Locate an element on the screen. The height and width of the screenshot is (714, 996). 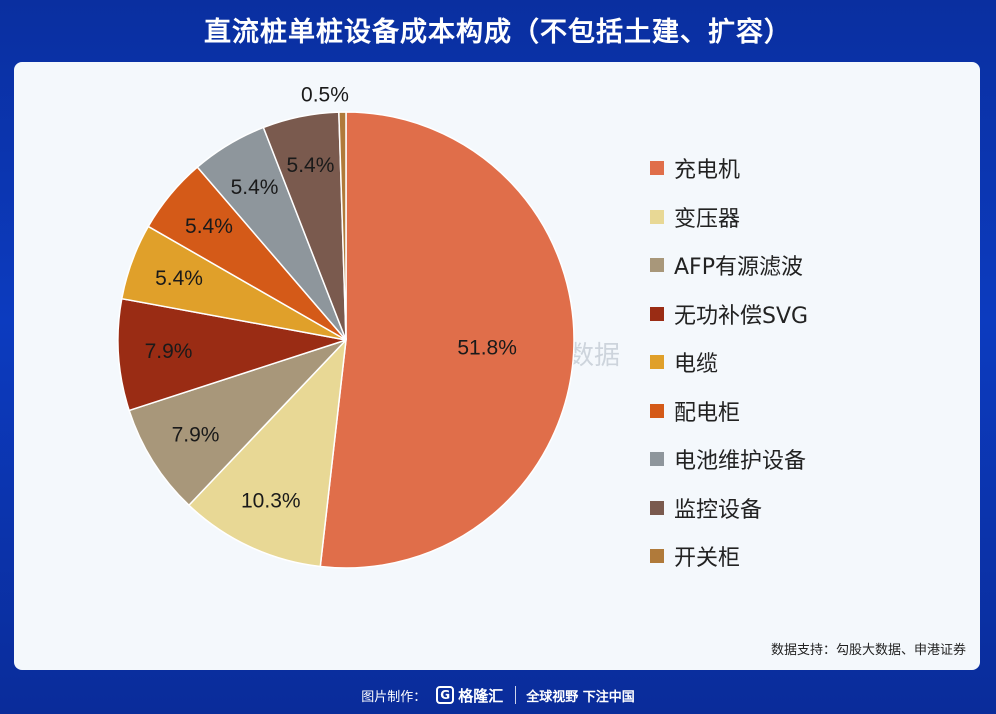
legend-label-2: AFP有源滤波 is located at coordinates (738, 268).